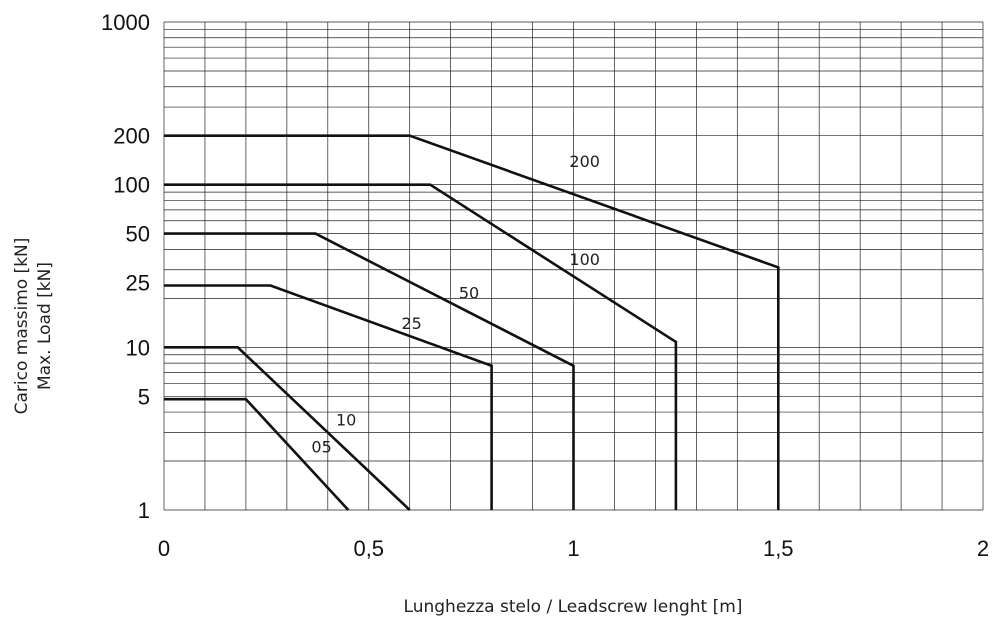  I want to click on curve-label-25: 25, so click(412, 323).